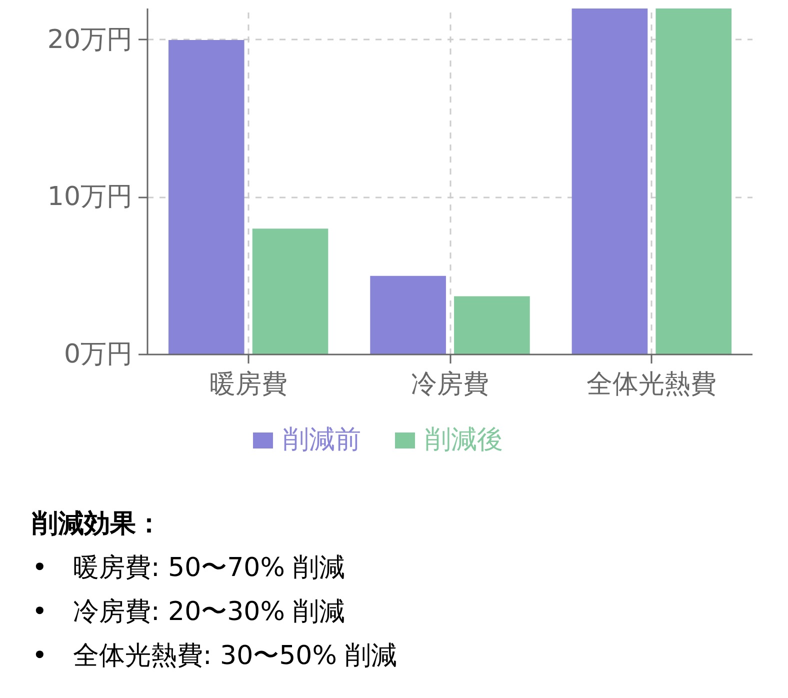  Describe the element at coordinates (98, 355) in the screenshot. I see `y-tick-label: 0万円` at that location.